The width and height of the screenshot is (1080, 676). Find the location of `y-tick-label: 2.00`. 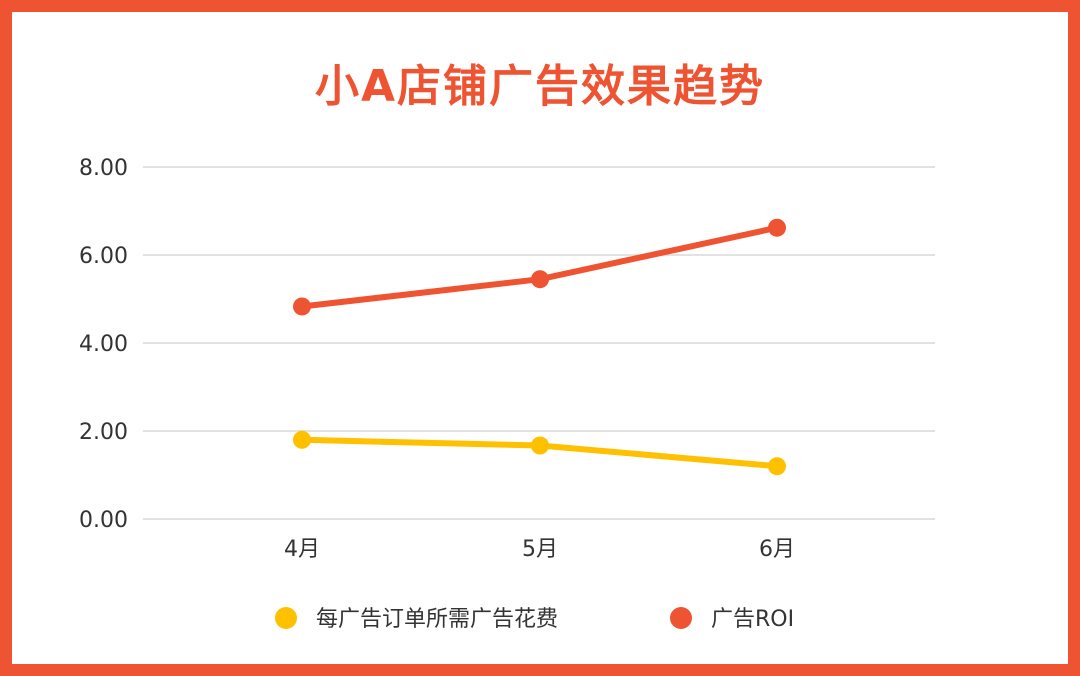

y-tick-label: 2.00 is located at coordinates (103, 432).